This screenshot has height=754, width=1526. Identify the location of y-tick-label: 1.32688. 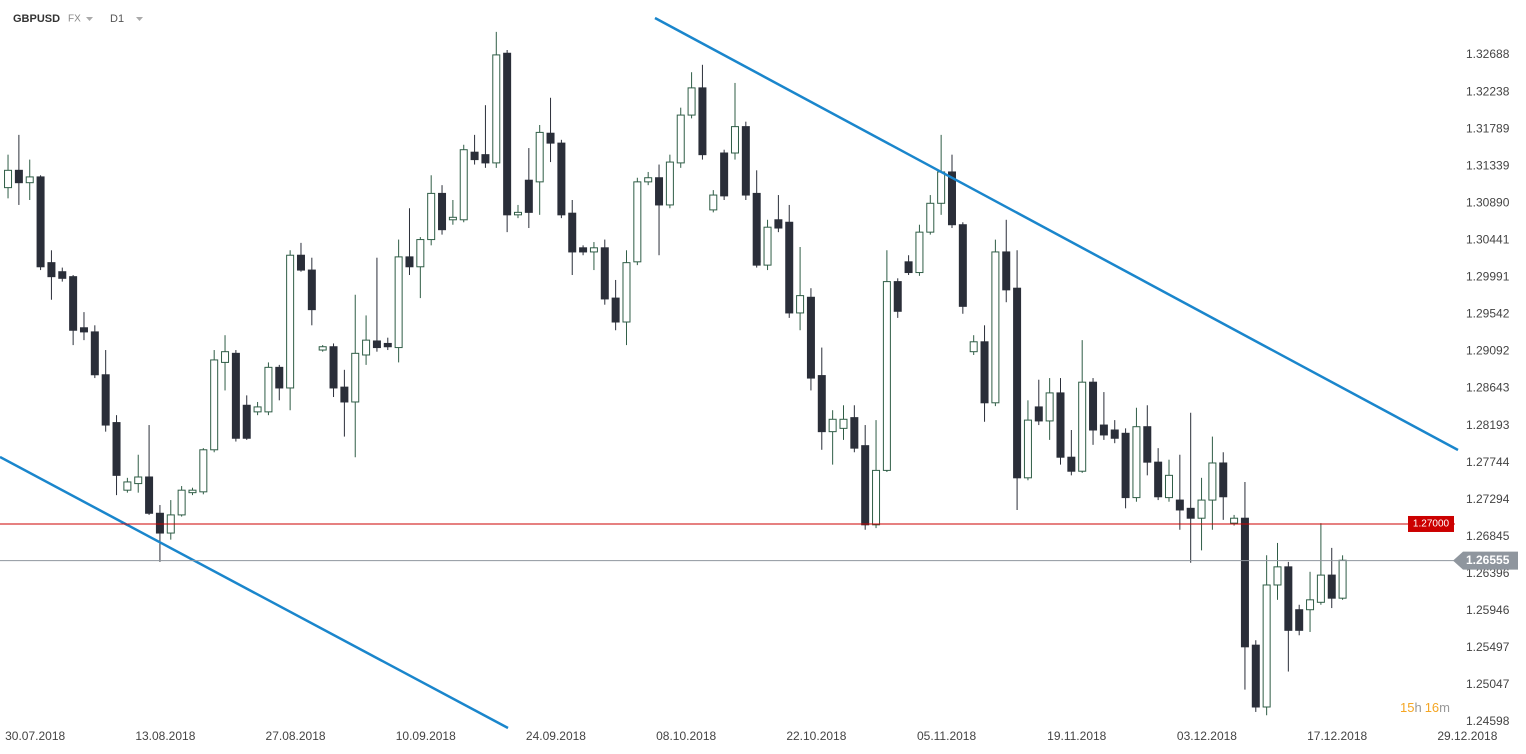
(1488, 54).